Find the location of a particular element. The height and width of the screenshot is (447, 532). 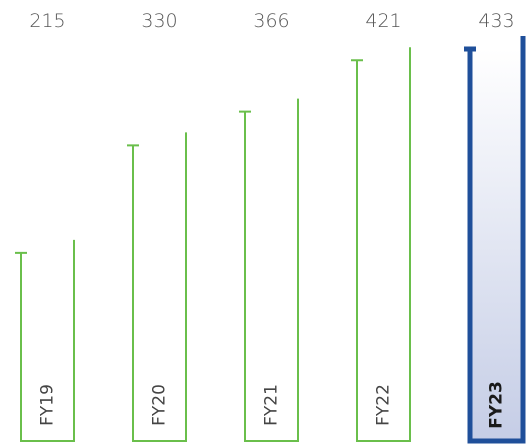

bar-fy21 is located at coordinates (269, 270).